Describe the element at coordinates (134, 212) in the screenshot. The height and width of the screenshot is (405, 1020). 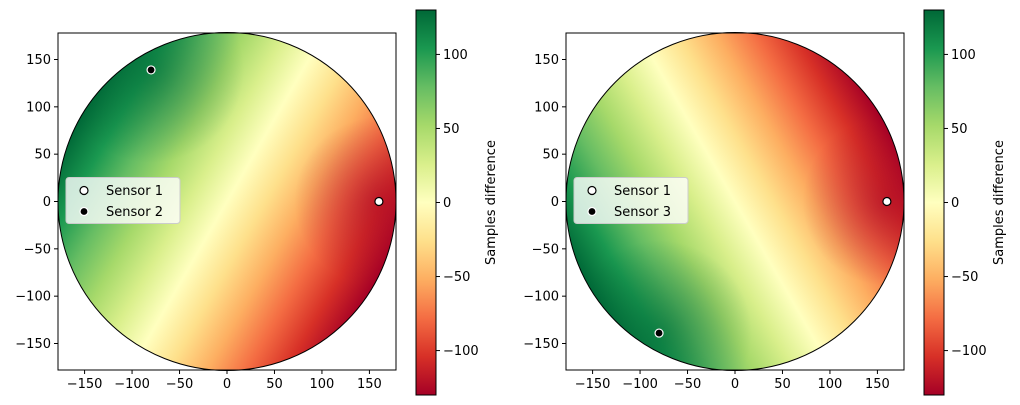
I see `legend-label: Sensor 2` at that location.